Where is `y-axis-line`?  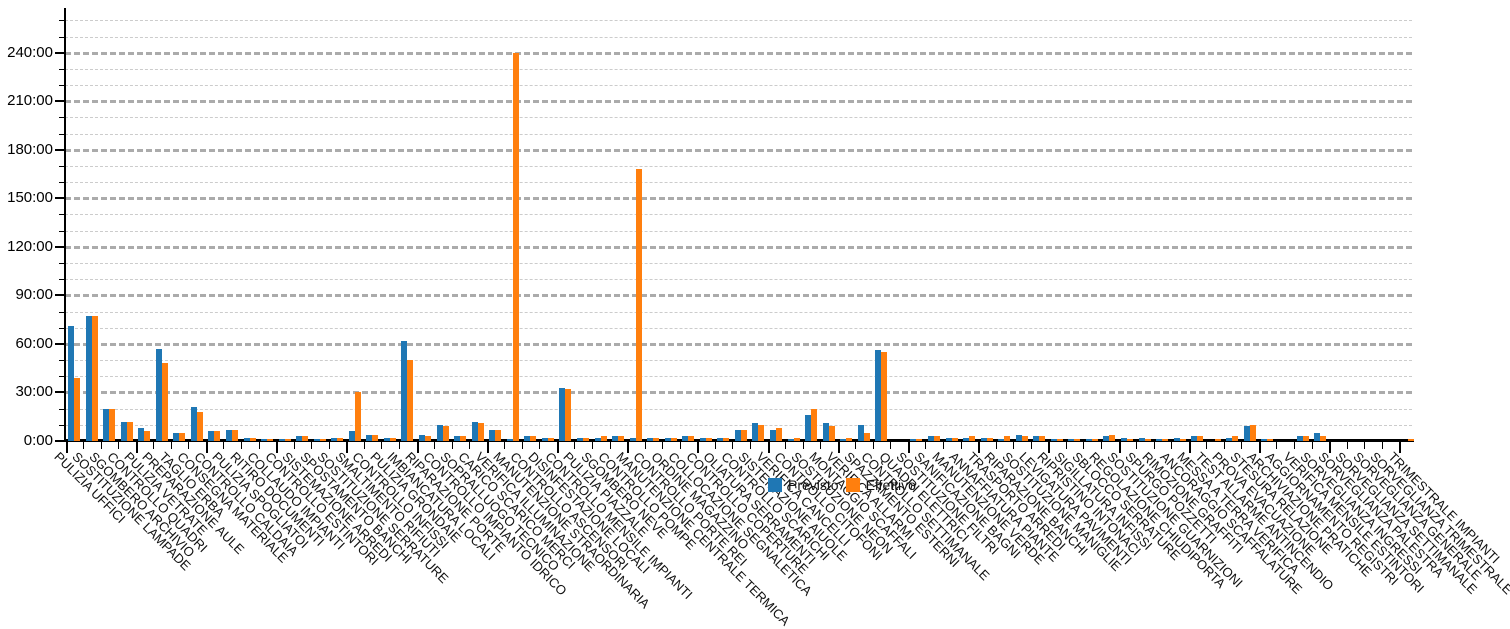 y-axis-line is located at coordinates (65, 225).